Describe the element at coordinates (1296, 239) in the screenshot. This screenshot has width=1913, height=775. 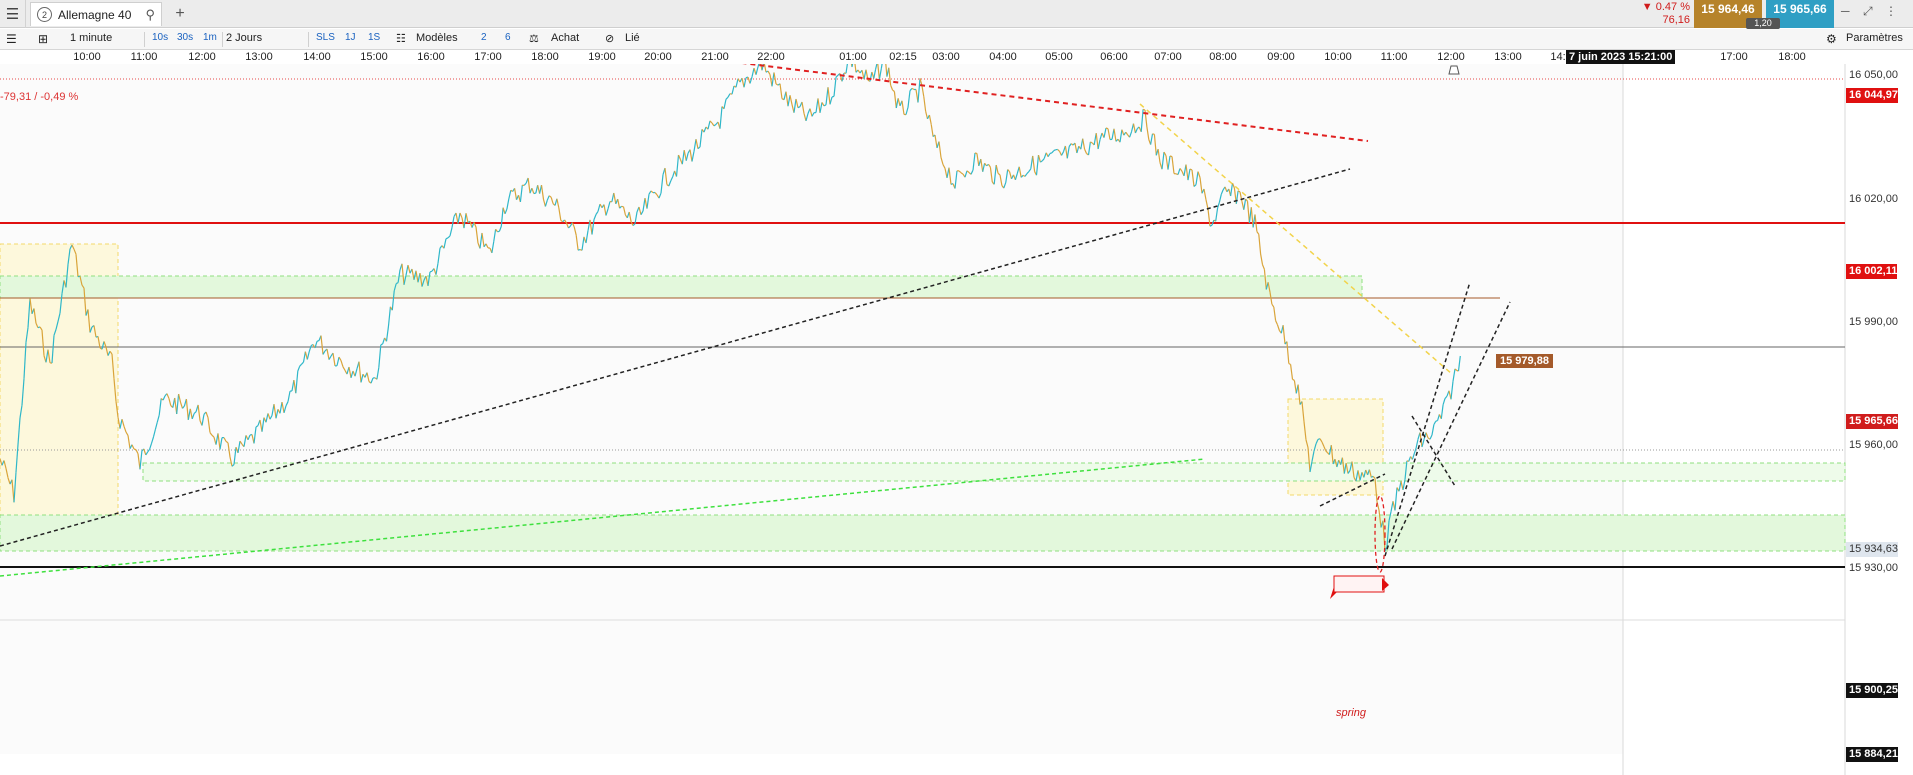
I see `yellow-trendline` at that location.